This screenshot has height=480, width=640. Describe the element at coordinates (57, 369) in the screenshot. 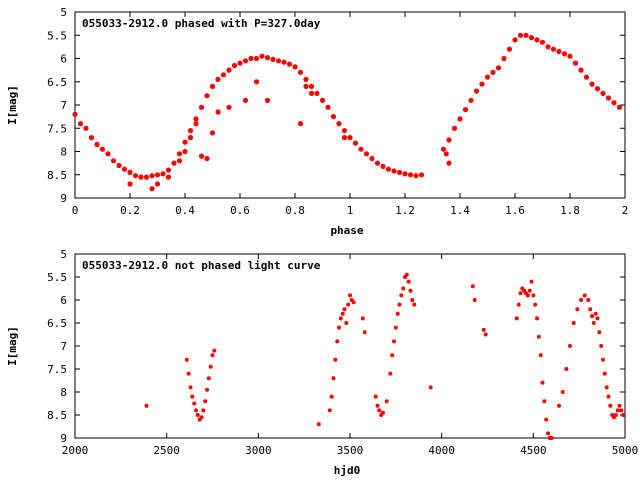

I see `unphased-y-tick-label: 7.5` at that location.